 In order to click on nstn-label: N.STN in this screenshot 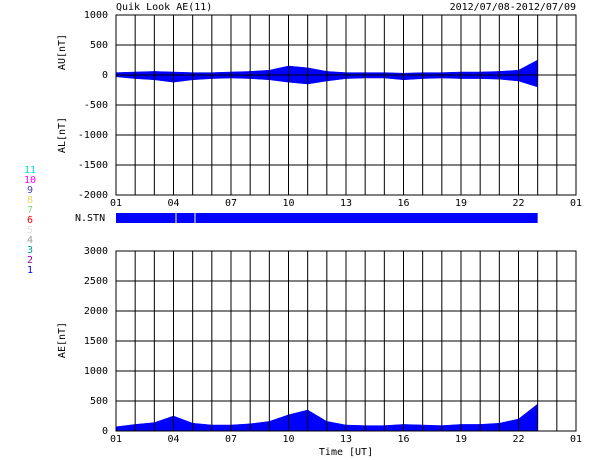, I will do `click(90, 218)`.